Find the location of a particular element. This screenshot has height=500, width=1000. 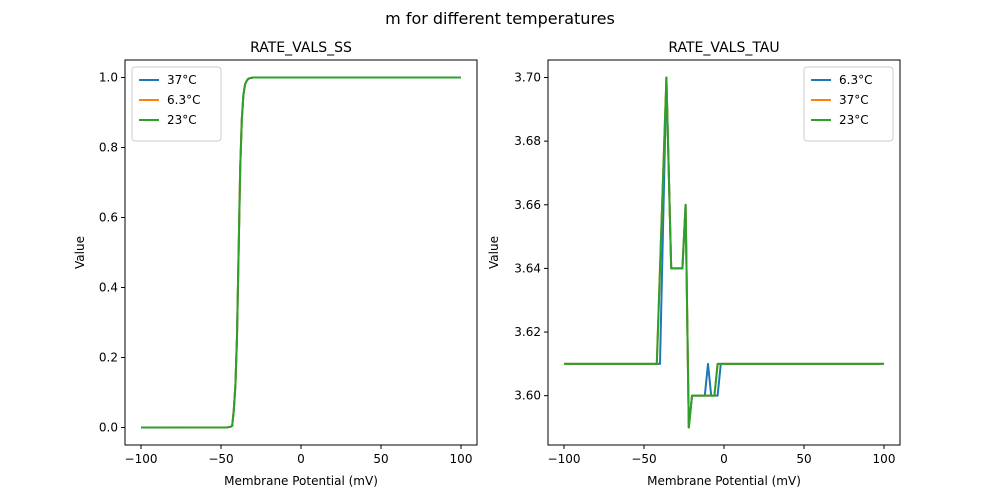

legend-label-1: 37°C is located at coordinates (854, 100).